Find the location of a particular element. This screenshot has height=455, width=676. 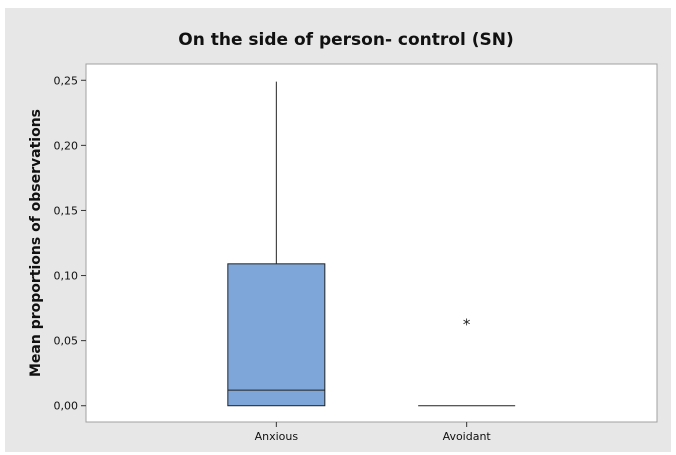

x-category-label: Anxious is located at coordinates (277, 436).